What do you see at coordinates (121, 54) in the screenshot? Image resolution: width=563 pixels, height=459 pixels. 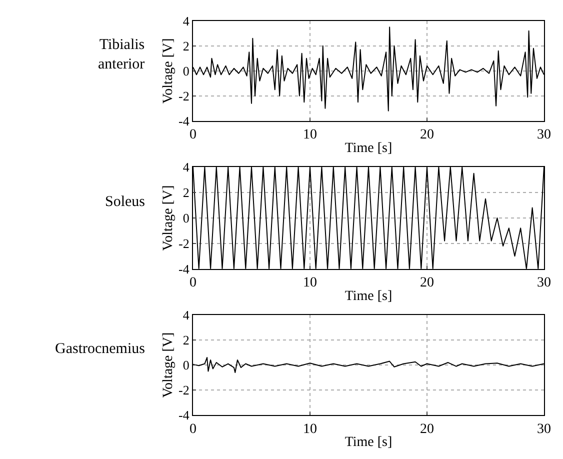 I see `text: Tibialis anterior` at bounding box center [121, 54].